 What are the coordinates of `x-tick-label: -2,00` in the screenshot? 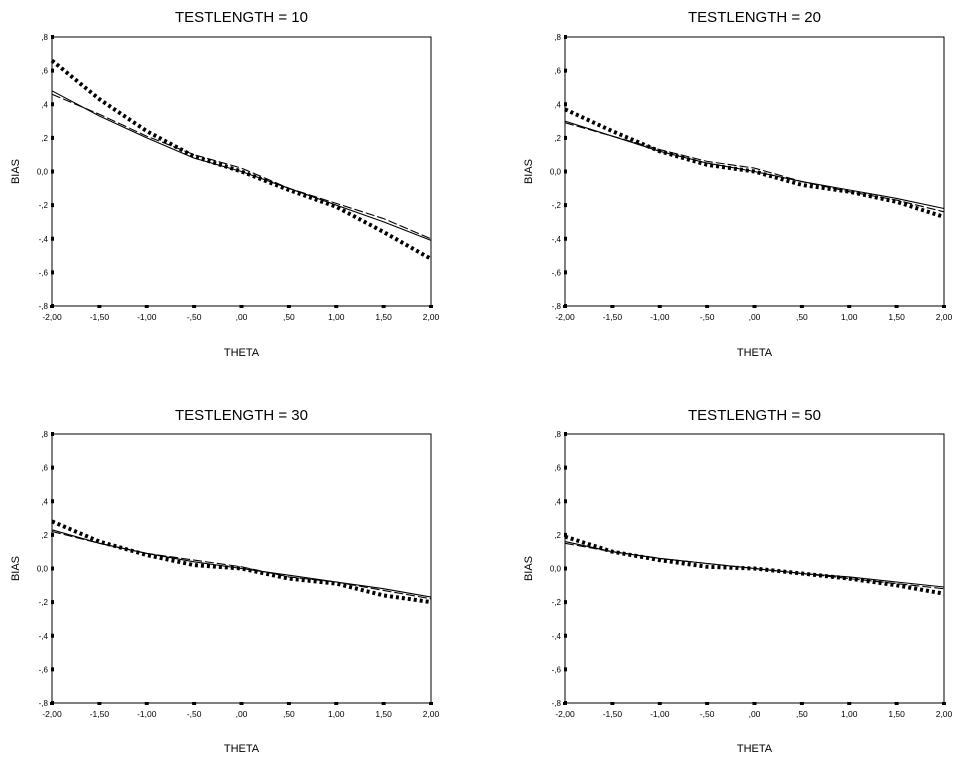 It's located at (565, 714).